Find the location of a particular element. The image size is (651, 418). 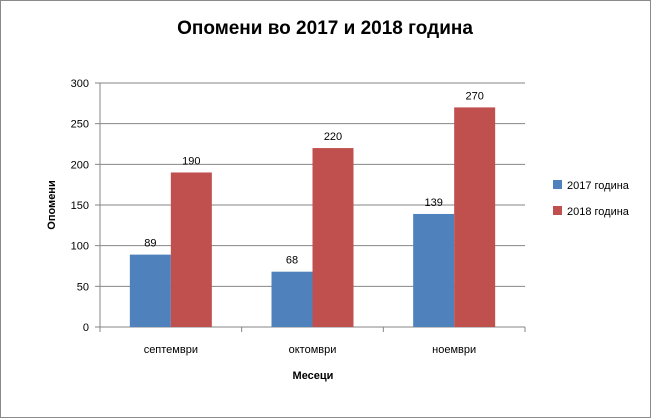

legend: 2017 година 2018 година is located at coordinates (591, 199).